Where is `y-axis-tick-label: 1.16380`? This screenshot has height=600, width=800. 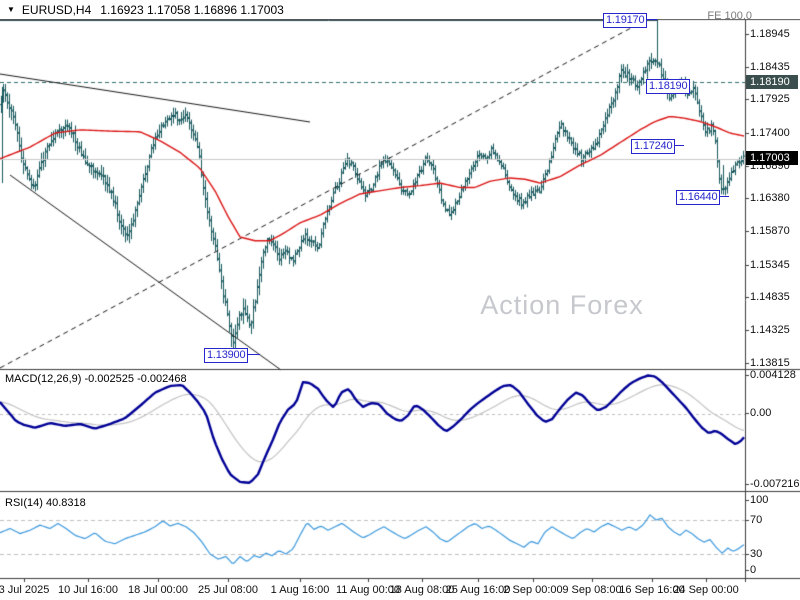 y-axis-tick-label: 1.16380 is located at coordinates (770, 198).